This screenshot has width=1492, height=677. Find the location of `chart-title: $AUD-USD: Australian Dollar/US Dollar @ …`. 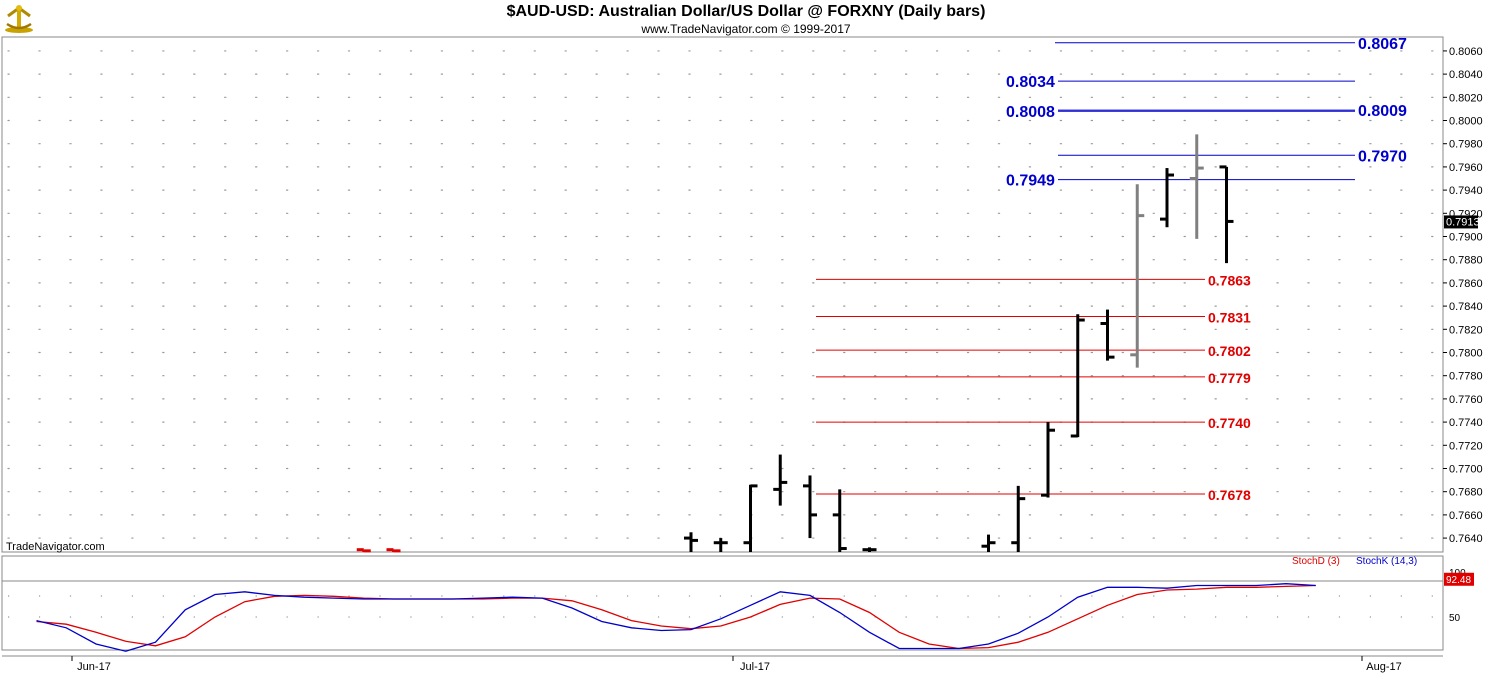

chart-title: $AUD-USD: Australian Dollar/US Dollar @ … is located at coordinates (746, 11).